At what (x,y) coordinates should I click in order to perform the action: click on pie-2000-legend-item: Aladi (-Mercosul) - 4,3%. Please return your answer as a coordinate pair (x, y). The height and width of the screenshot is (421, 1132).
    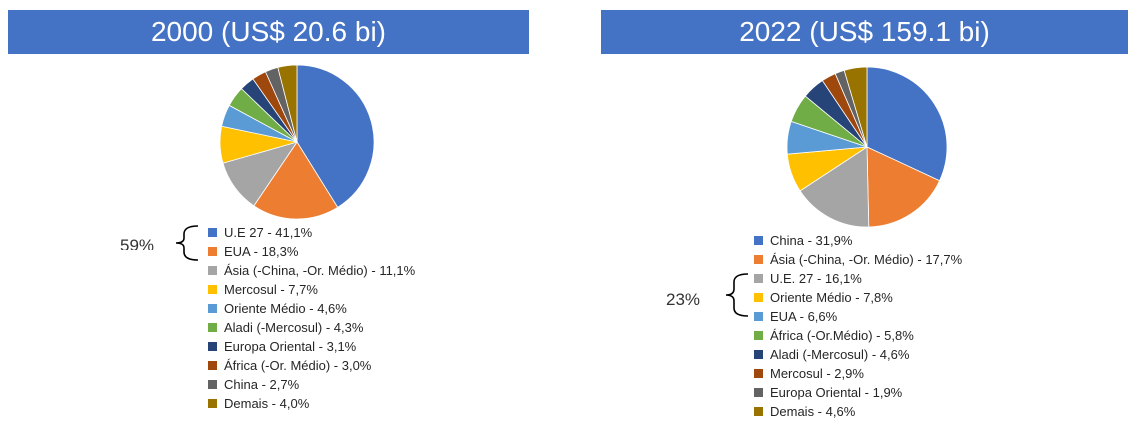
    Looking at the image, I should click on (311, 327).